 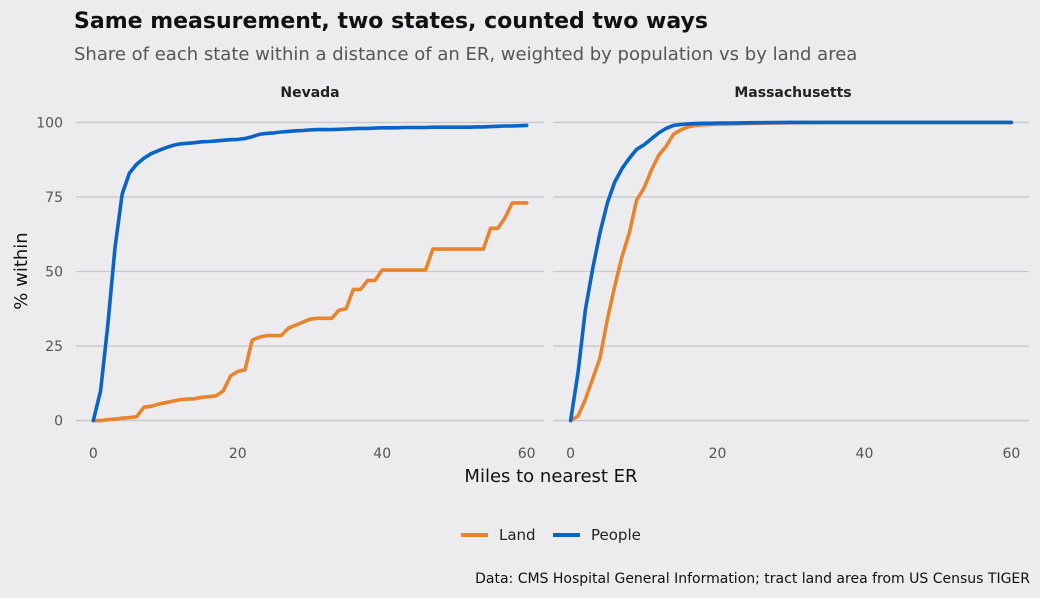 I want to click on legend-label-land: Land, so click(x=517, y=535).